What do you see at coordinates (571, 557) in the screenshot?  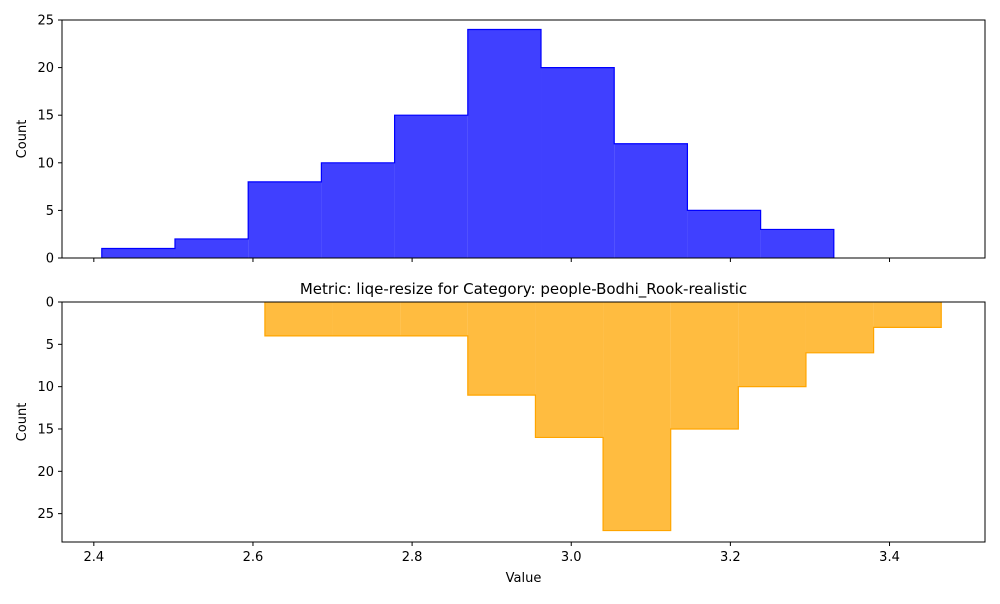 I see `x-tick-label: 3.0` at bounding box center [571, 557].